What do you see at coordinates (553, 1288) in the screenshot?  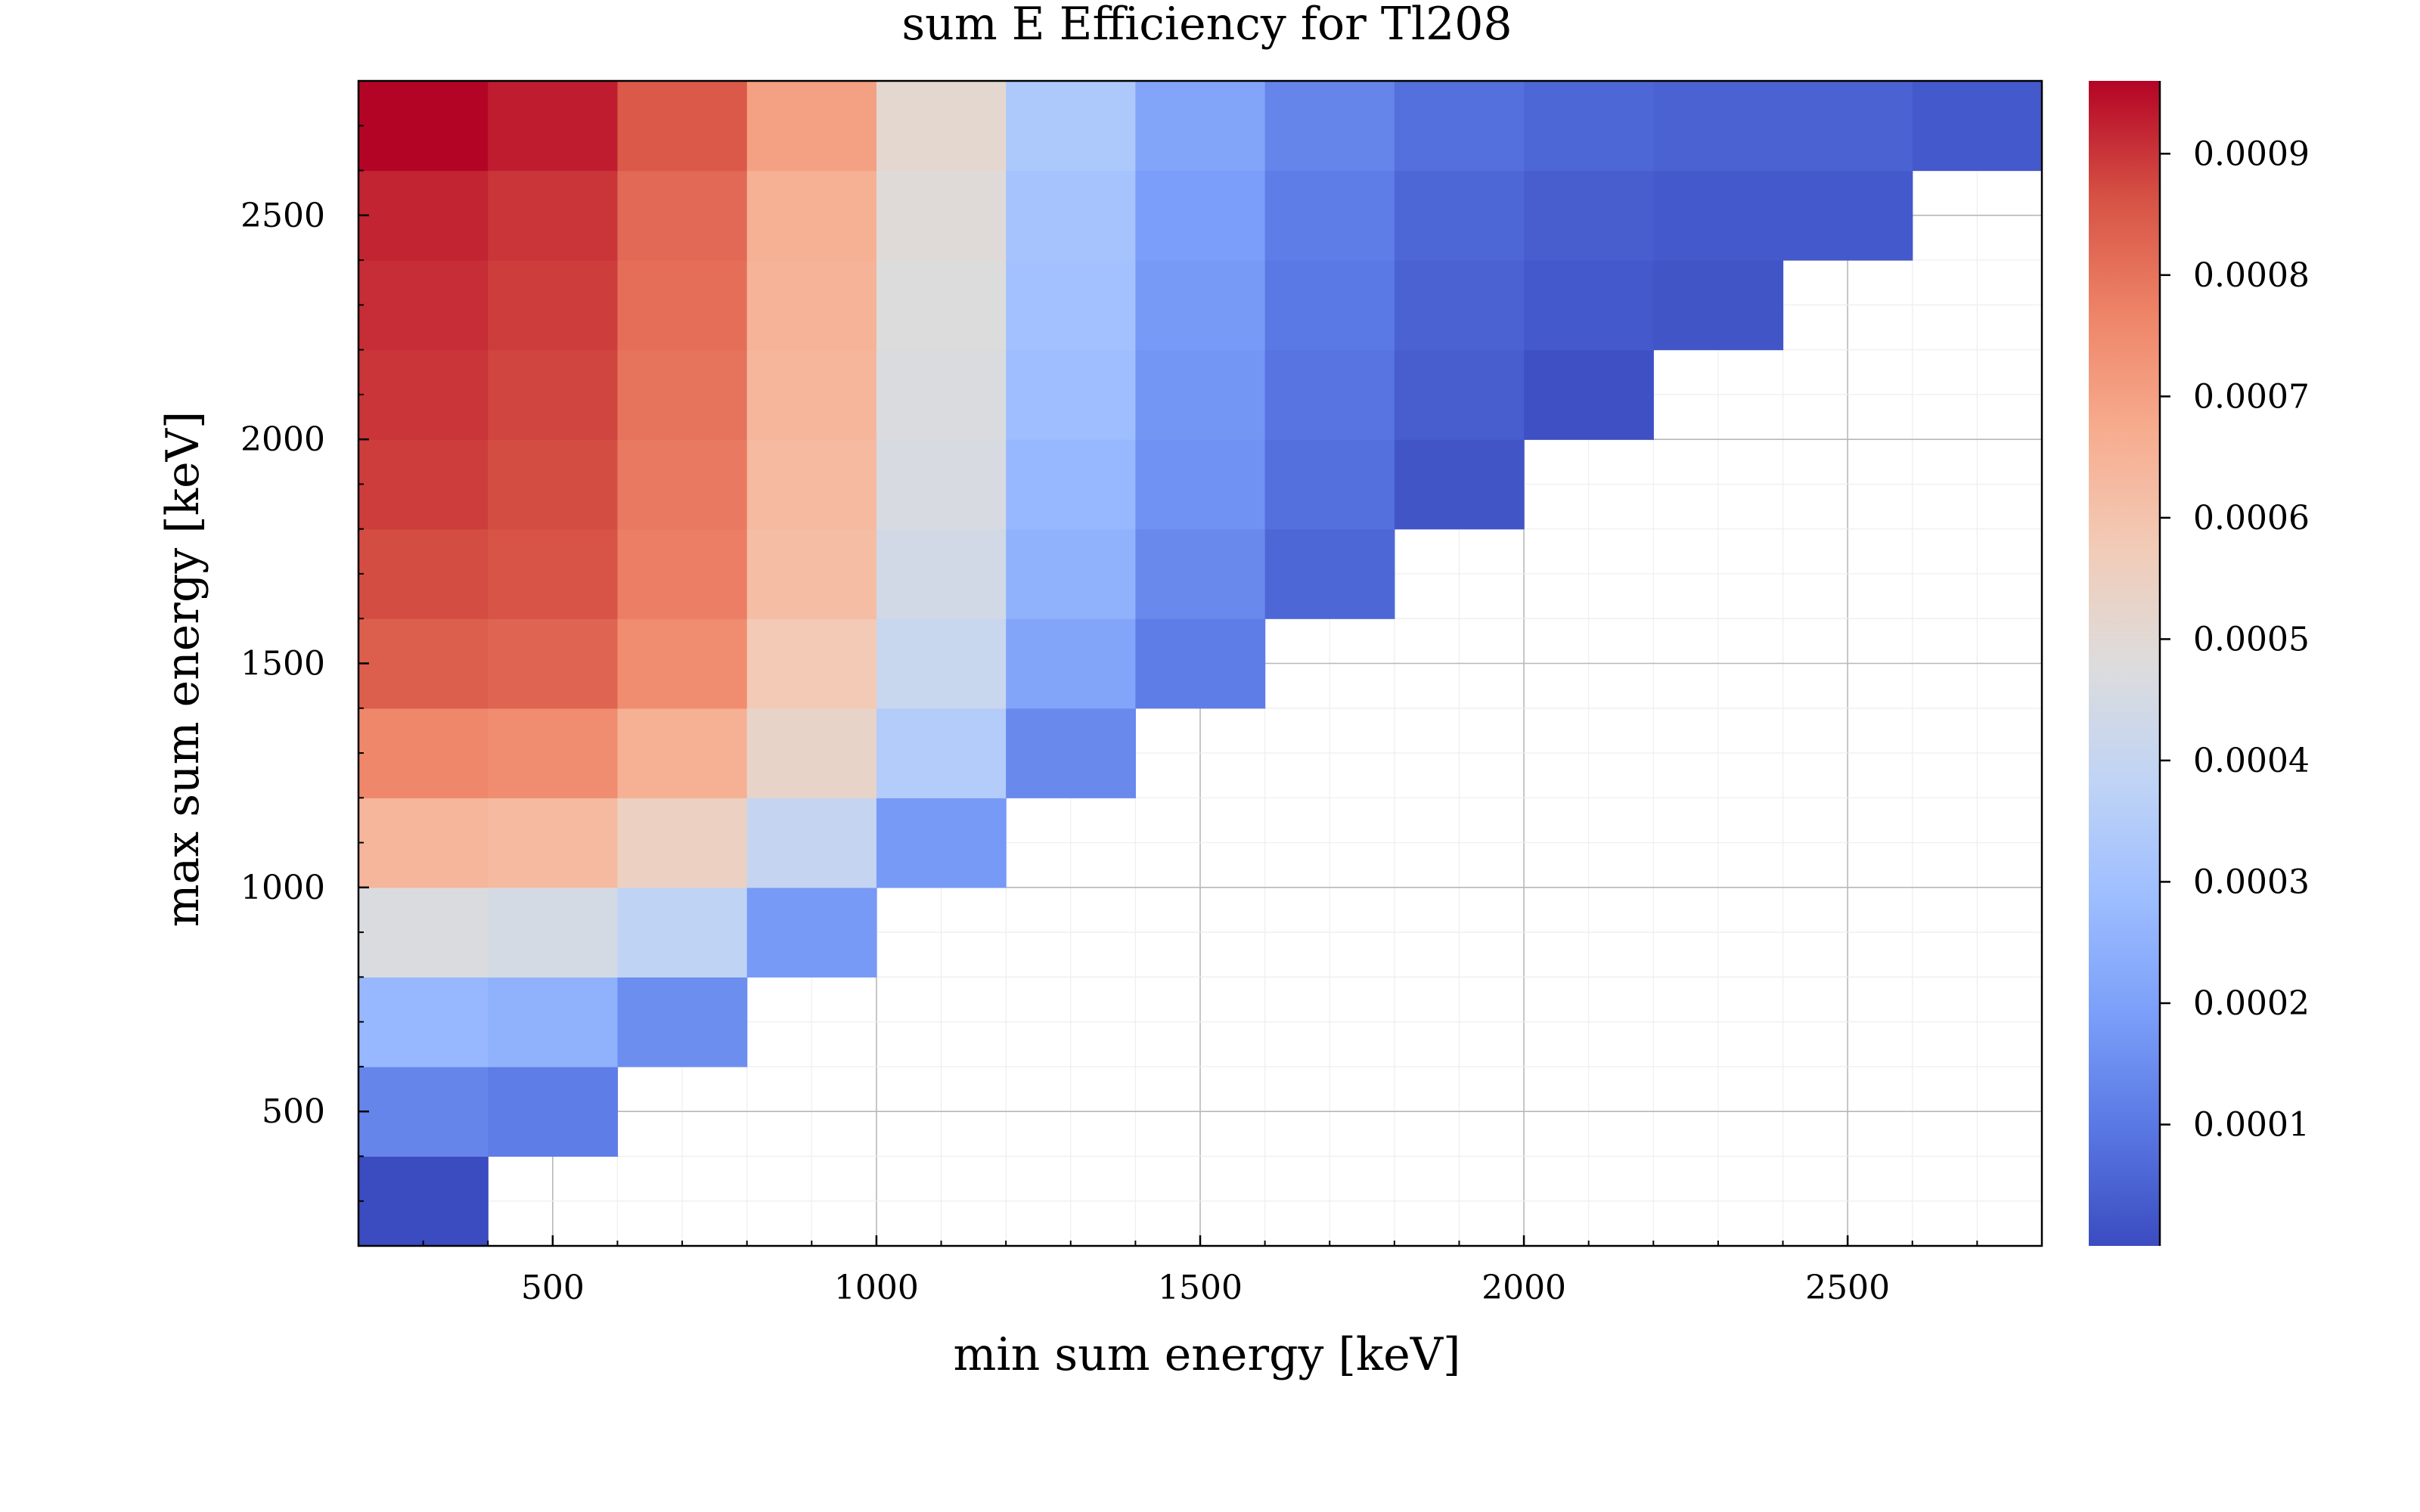 I see `x-tick-label: 500` at bounding box center [553, 1288].